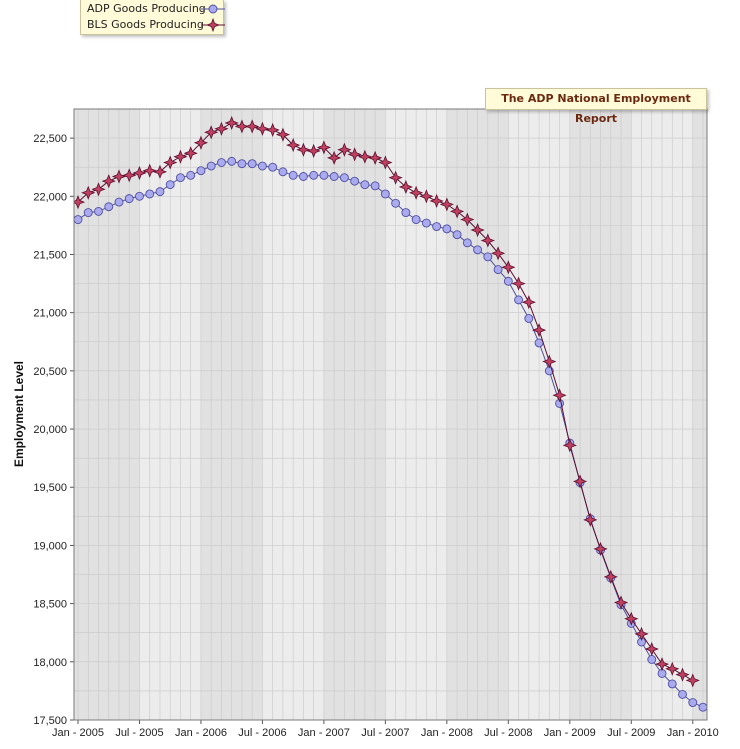  I want to click on x-tick-label: Jan - 2005, so click(78, 733).